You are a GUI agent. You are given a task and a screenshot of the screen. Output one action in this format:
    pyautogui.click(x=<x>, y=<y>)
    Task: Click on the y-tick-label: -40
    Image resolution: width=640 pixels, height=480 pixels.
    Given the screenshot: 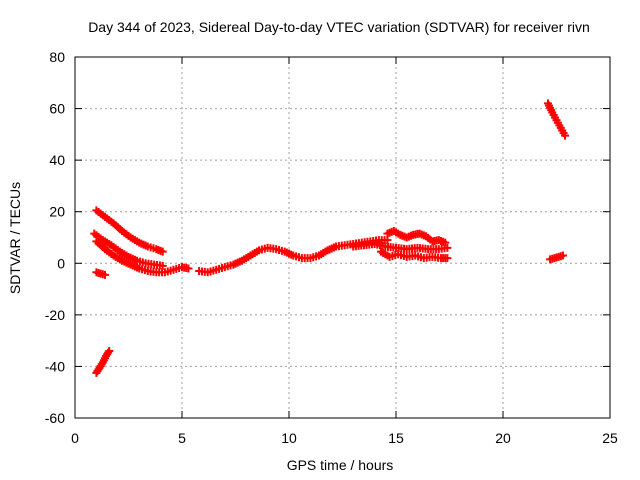 What is the action you would take?
    pyautogui.click(x=55, y=366)
    